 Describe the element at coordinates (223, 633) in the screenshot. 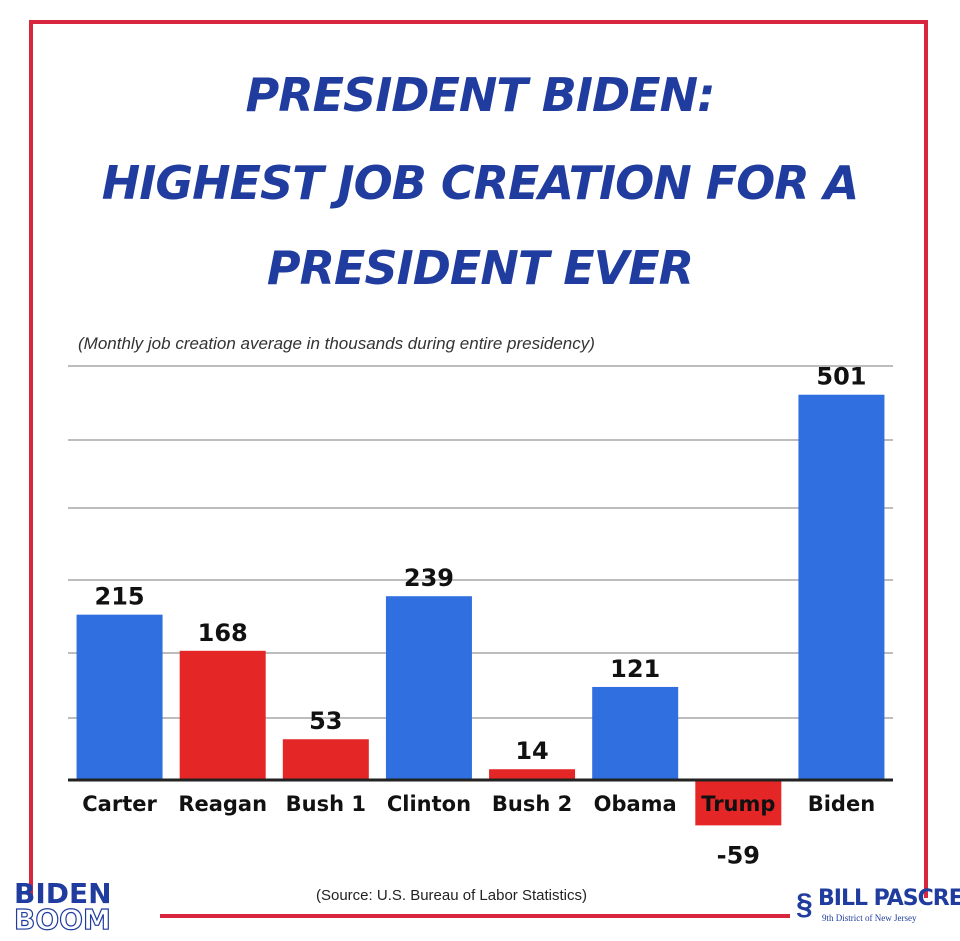

I see `value-label-reagan: 168` at that location.